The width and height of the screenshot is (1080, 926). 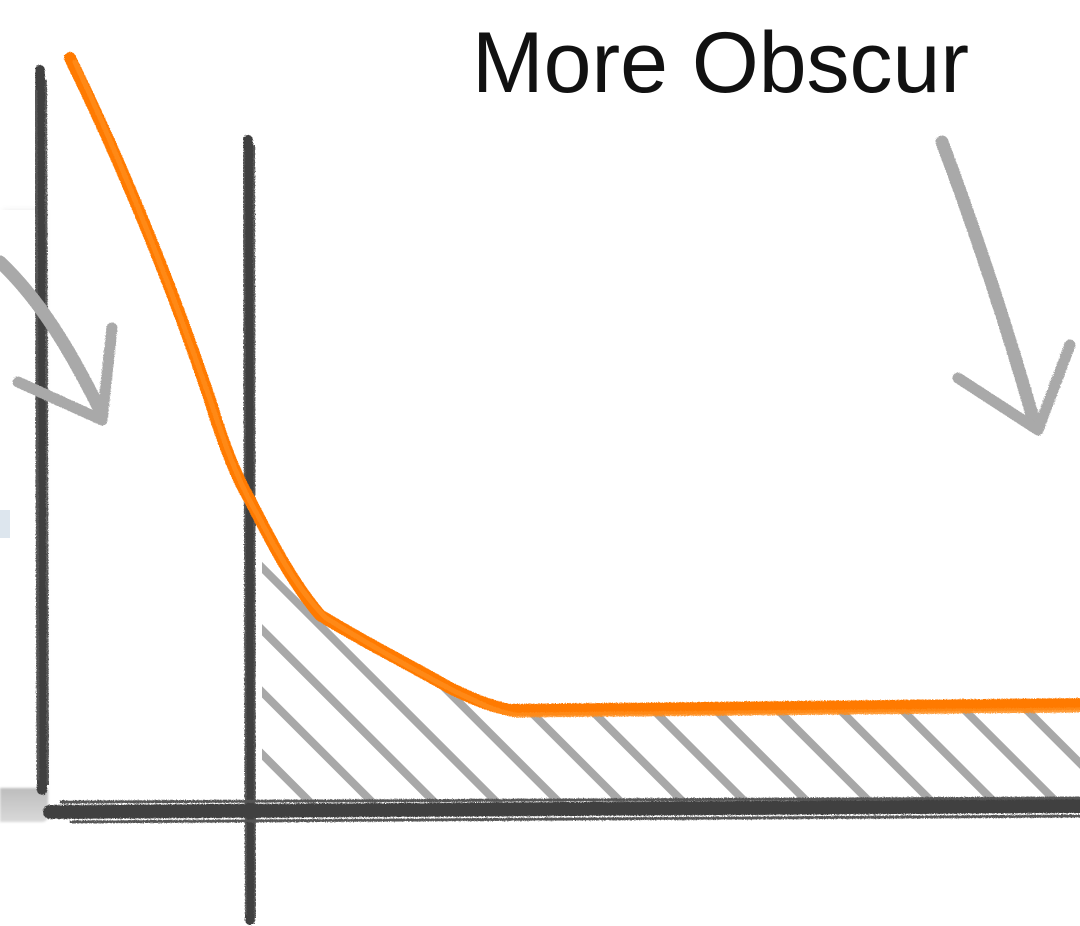 I want to click on panel-highlight-strip, so click(x=5, y=524).